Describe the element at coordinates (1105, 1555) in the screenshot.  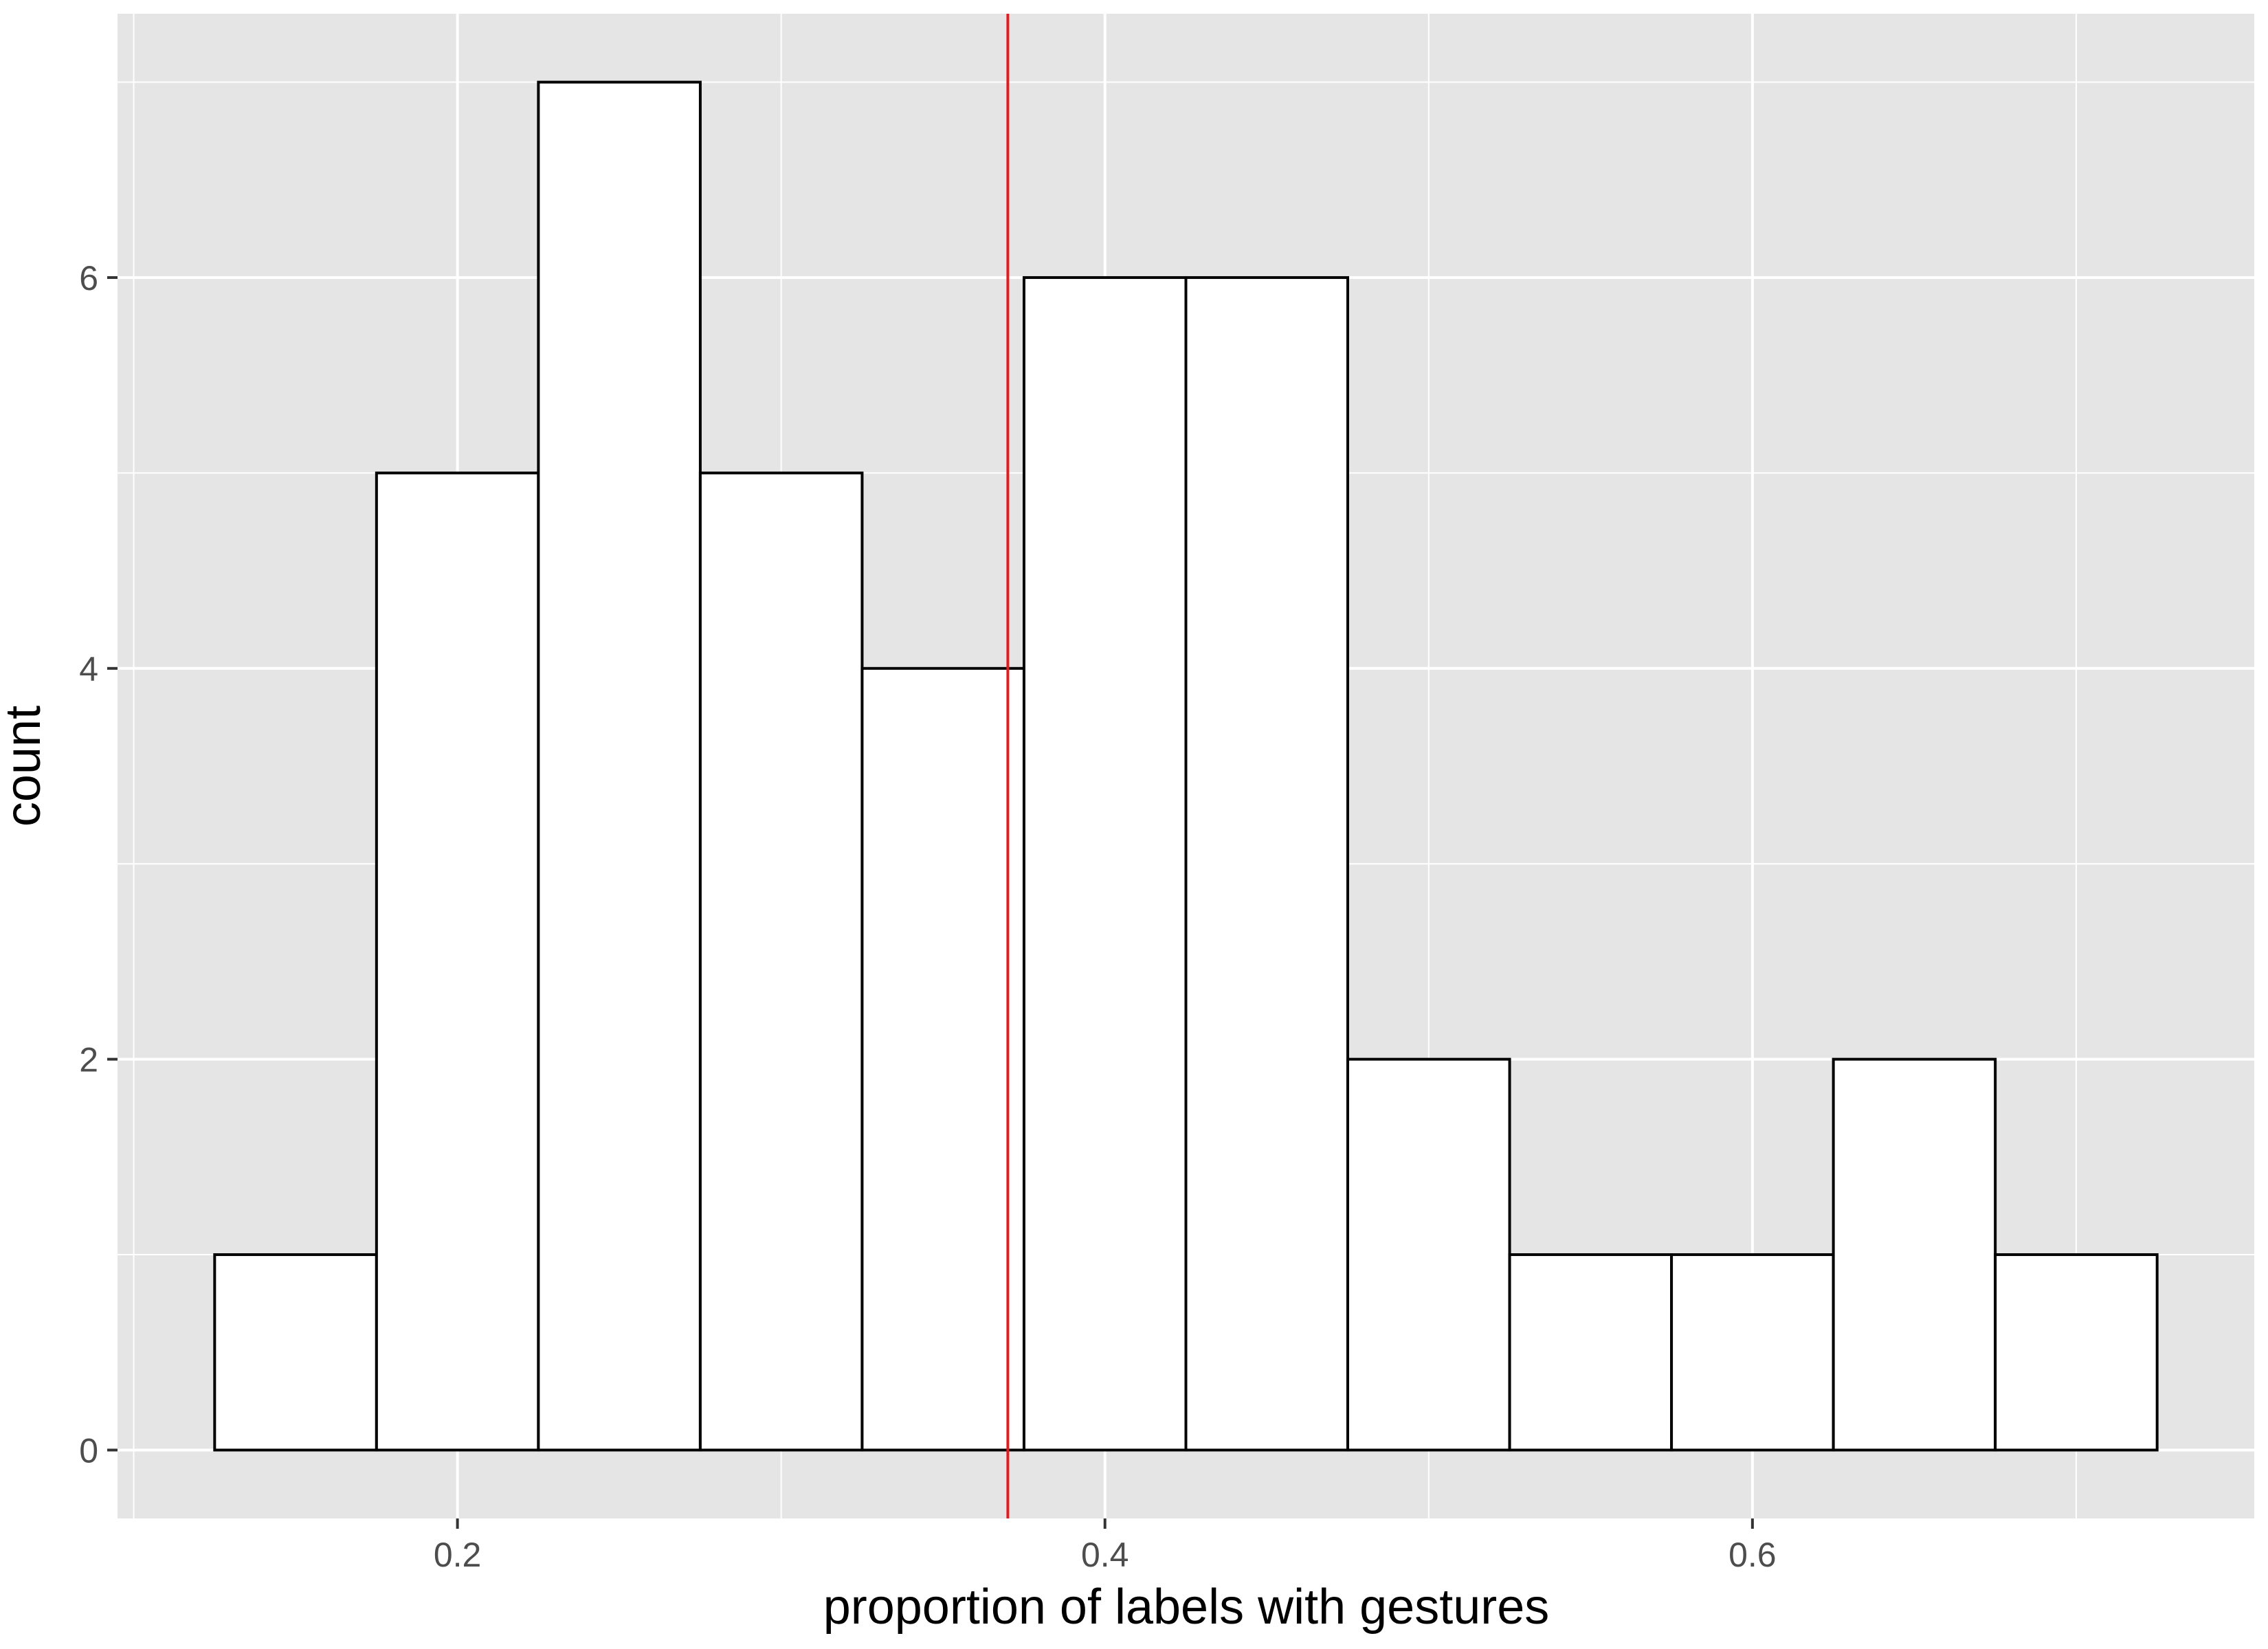
I see `x-tick-label: 0.4` at that location.